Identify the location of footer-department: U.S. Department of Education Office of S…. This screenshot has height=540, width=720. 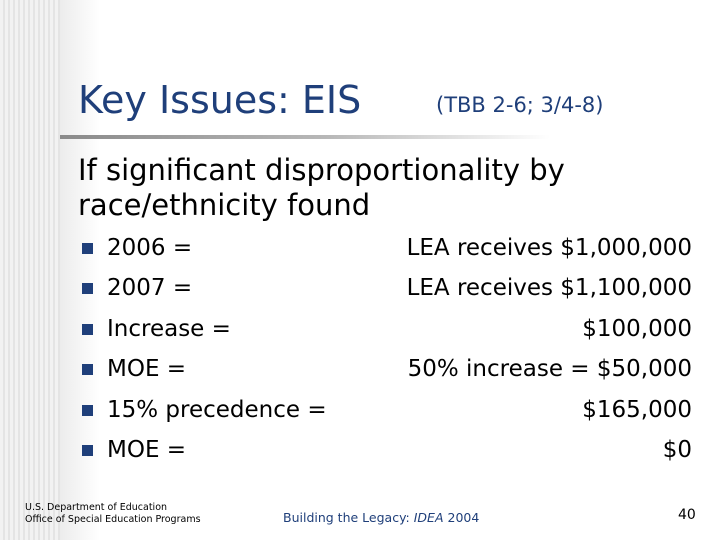
(113, 514).